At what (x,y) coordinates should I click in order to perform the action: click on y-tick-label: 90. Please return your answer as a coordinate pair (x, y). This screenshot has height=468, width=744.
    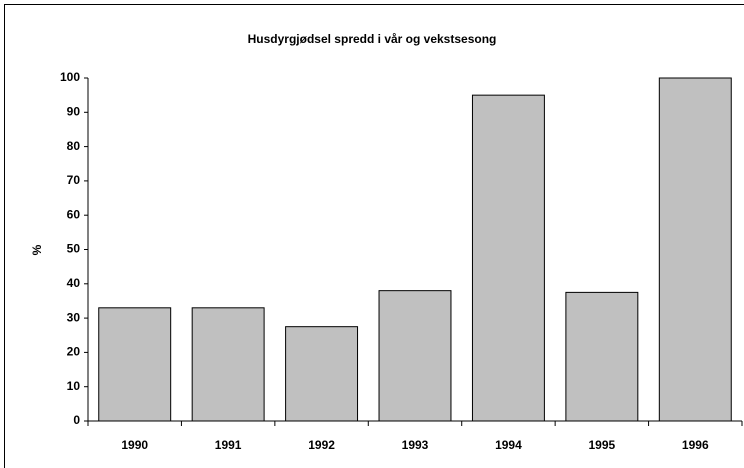
    Looking at the image, I should click on (74, 111).